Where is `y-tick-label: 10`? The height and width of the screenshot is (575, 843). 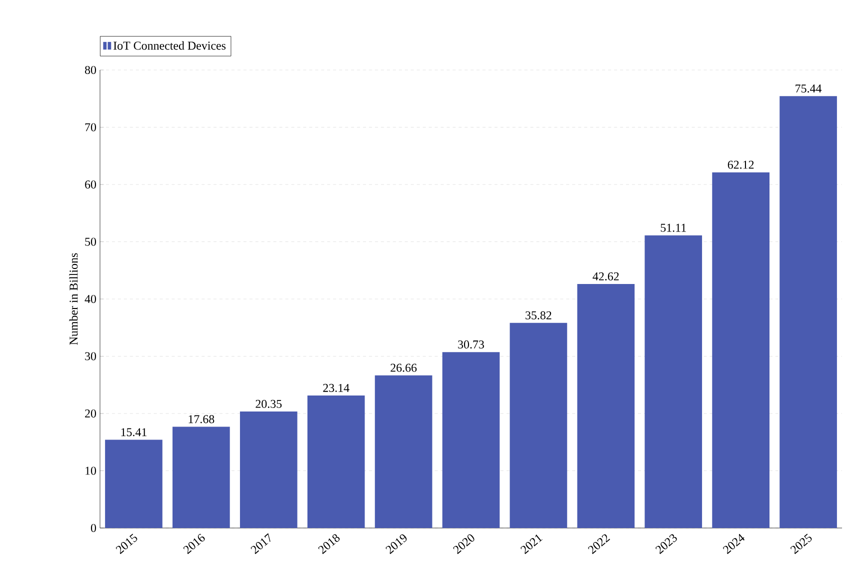 y-tick-label: 10 is located at coordinates (91, 470).